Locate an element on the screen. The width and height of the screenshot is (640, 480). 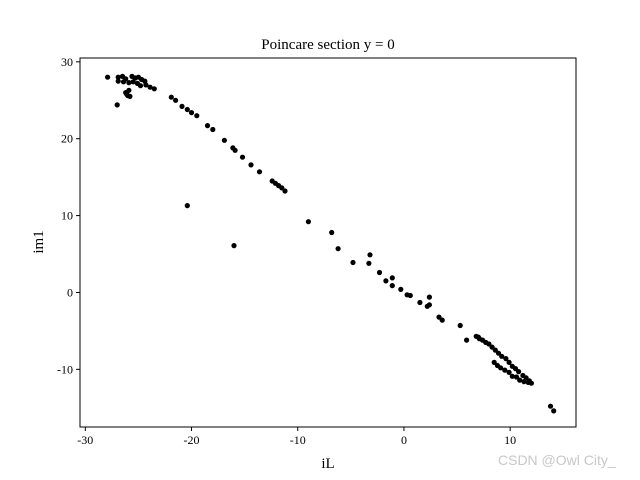
x-tick-label: -20 is located at coordinates (192, 440).